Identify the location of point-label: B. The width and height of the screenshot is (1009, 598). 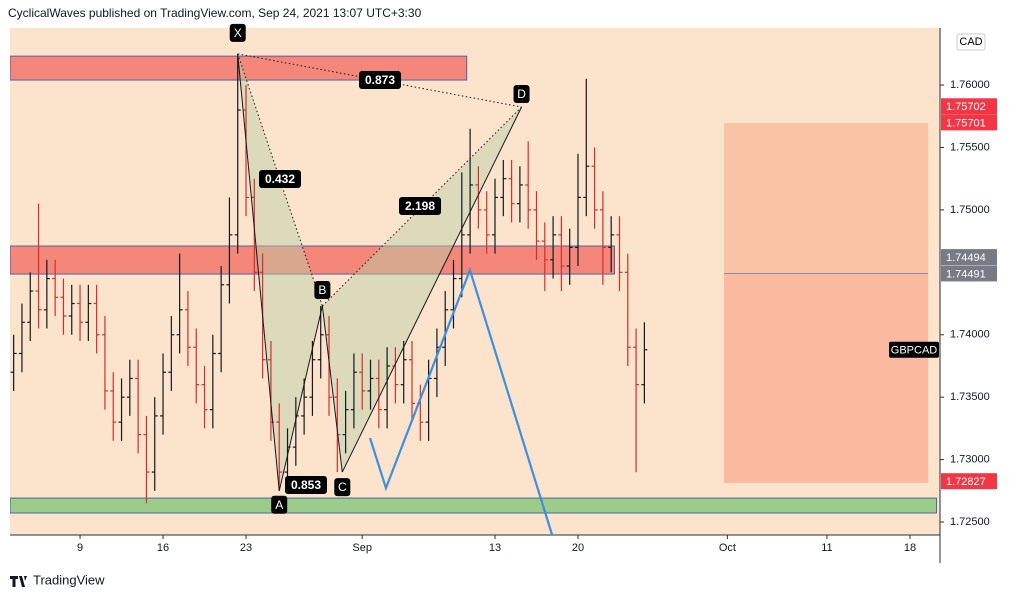
(322, 290).